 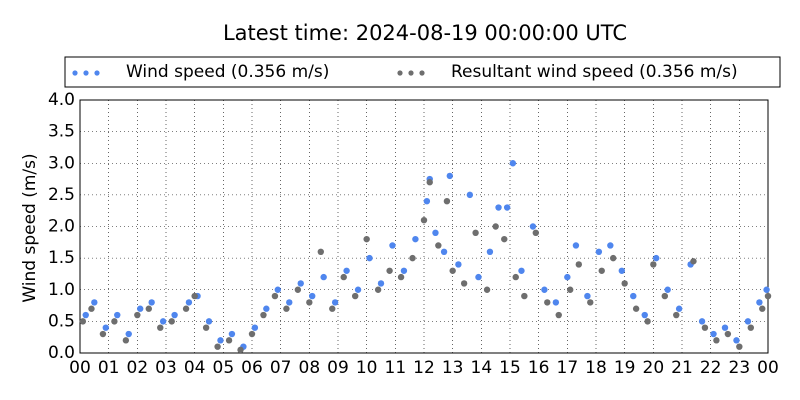 I want to click on x-tick-label: 02, so click(x=138, y=368).